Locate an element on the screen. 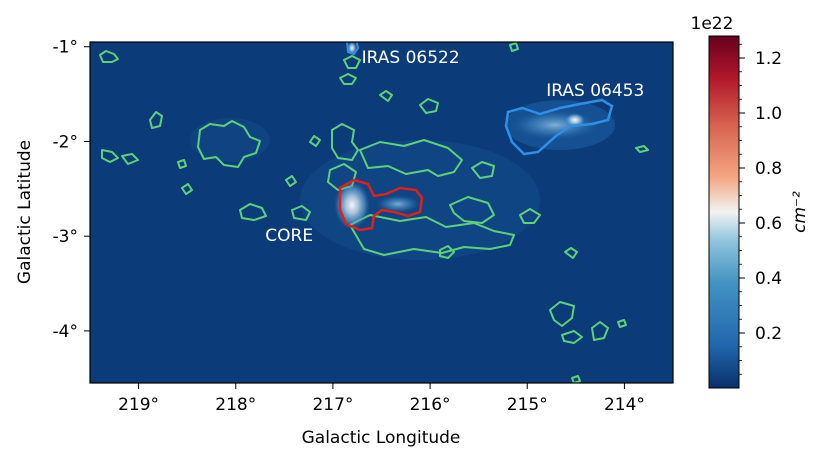  colorbar-label: cm⁻² is located at coordinates (800, 212).